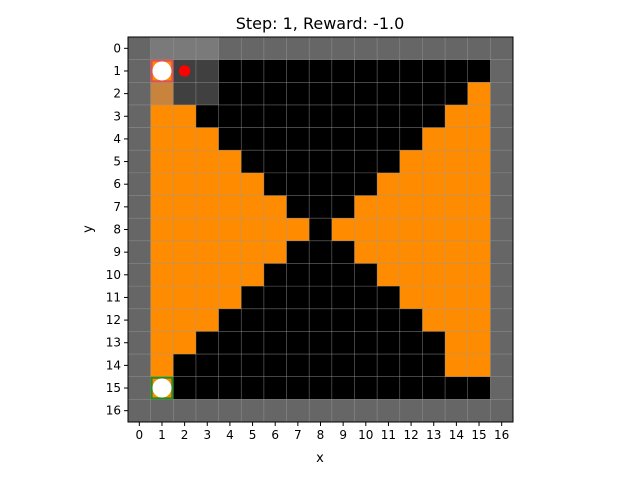  I want to click on x-tick-label: 7, so click(298, 435).